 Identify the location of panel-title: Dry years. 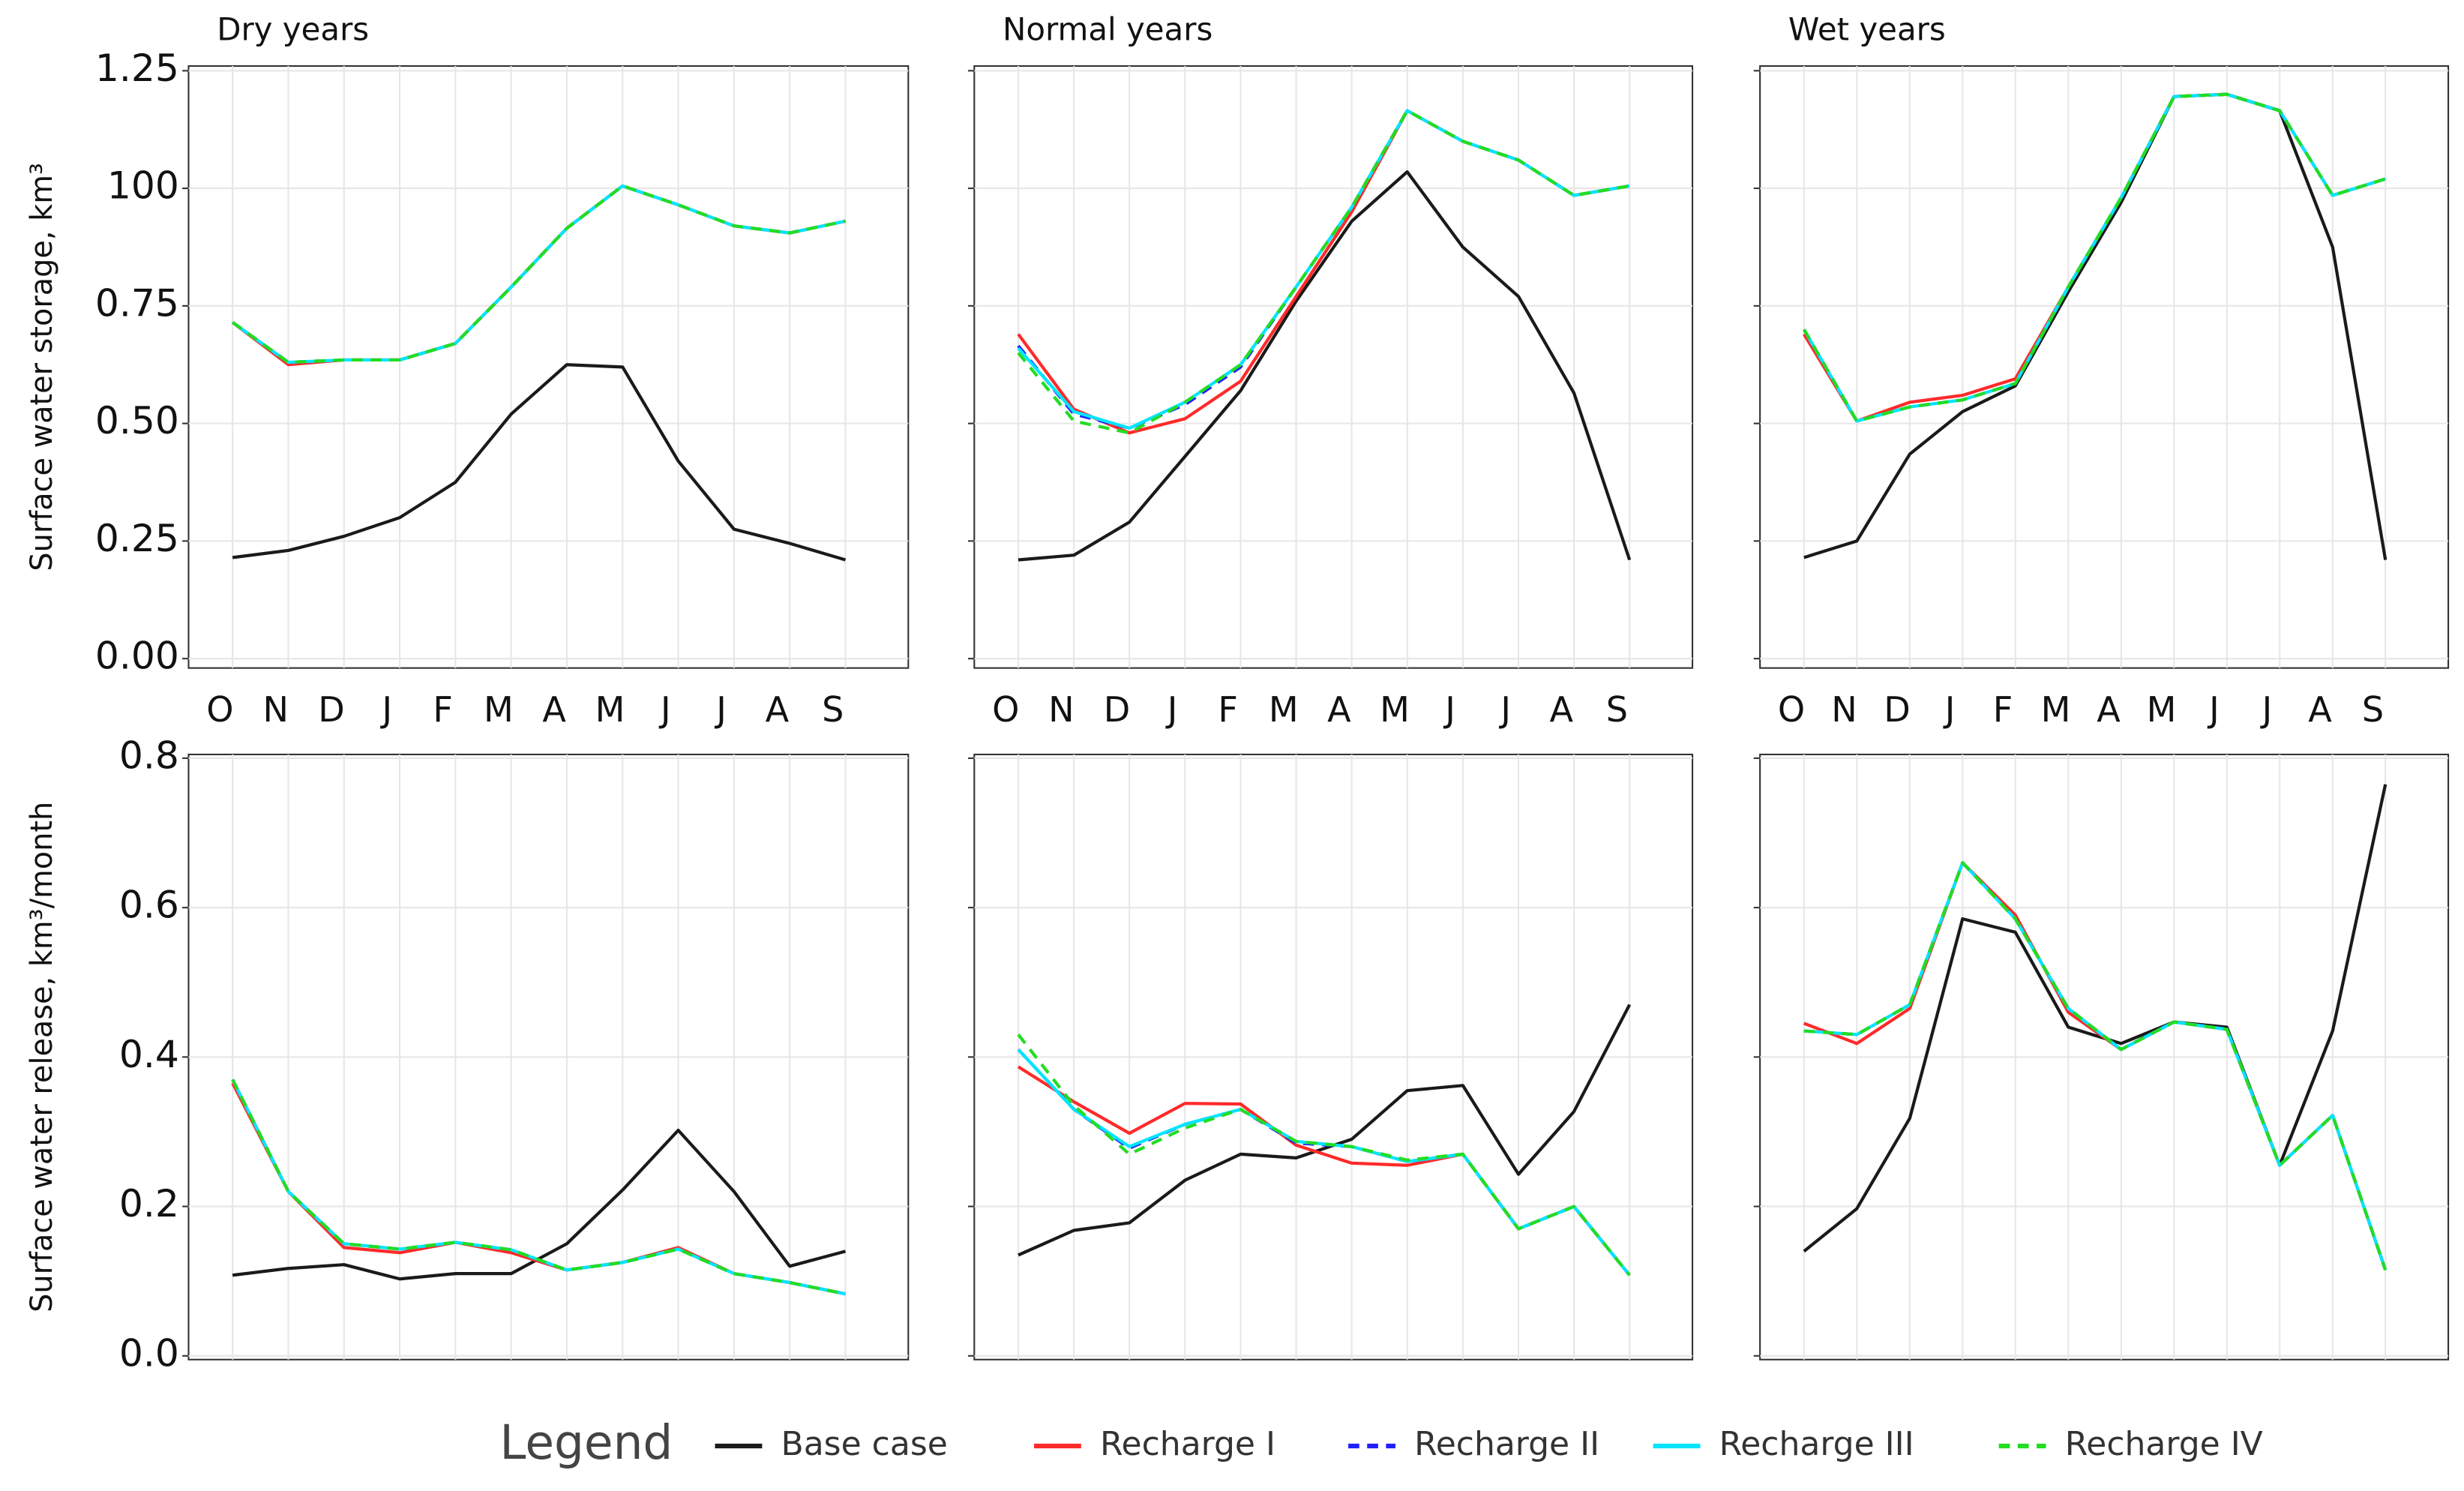
(293, 28).